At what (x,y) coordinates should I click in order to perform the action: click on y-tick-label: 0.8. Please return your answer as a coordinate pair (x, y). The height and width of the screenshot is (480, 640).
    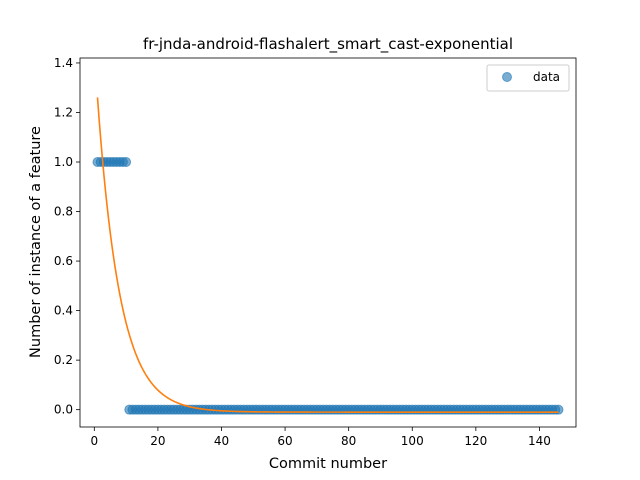
    Looking at the image, I should click on (63, 212).